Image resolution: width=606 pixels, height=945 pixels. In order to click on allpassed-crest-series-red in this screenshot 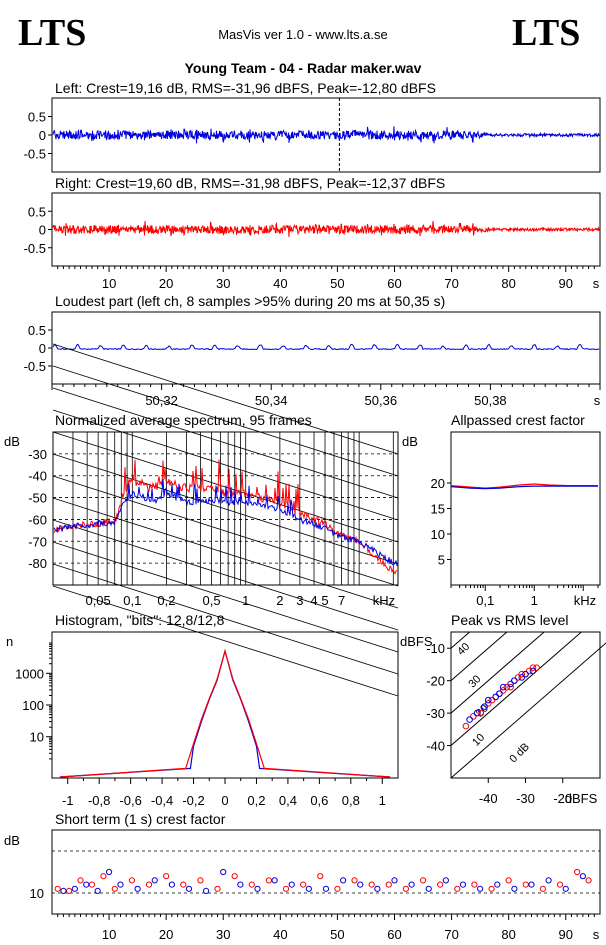, I will do `click(524, 486)`.